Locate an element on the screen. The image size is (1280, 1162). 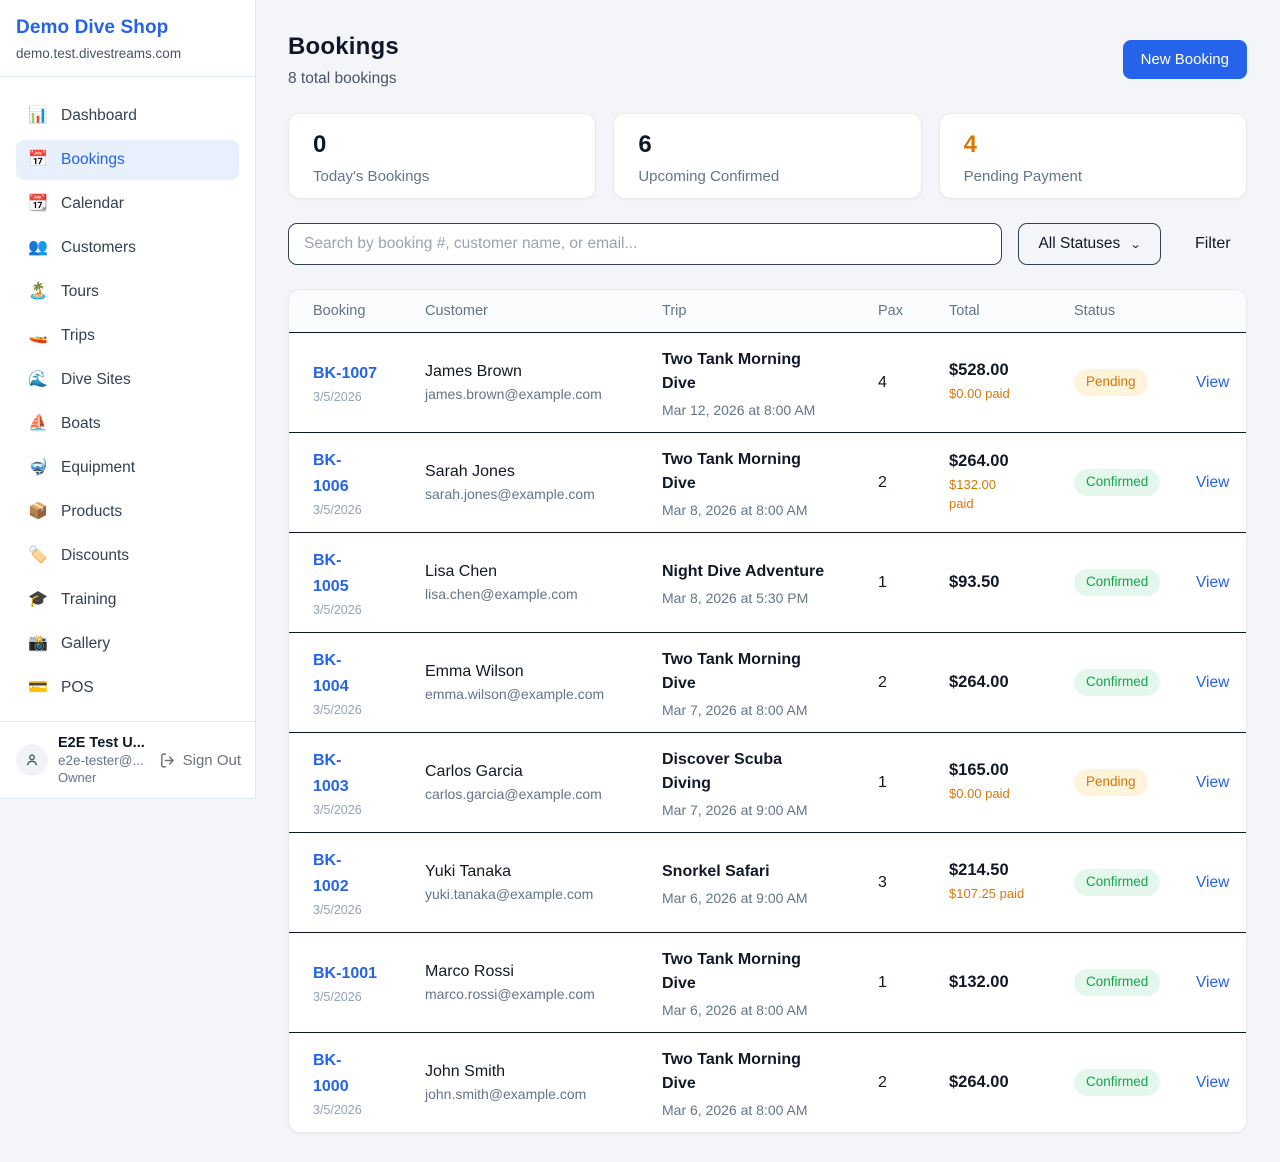
column-header-customer: Customer is located at coordinates (456, 311).